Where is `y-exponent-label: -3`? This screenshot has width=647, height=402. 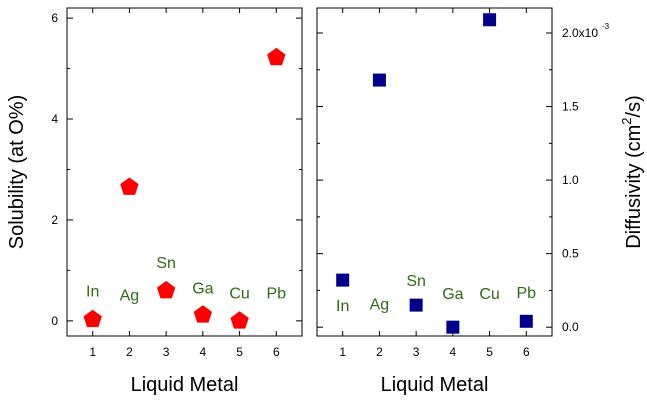
y-exponent-label: -3 is located at coordinates (606, 26).